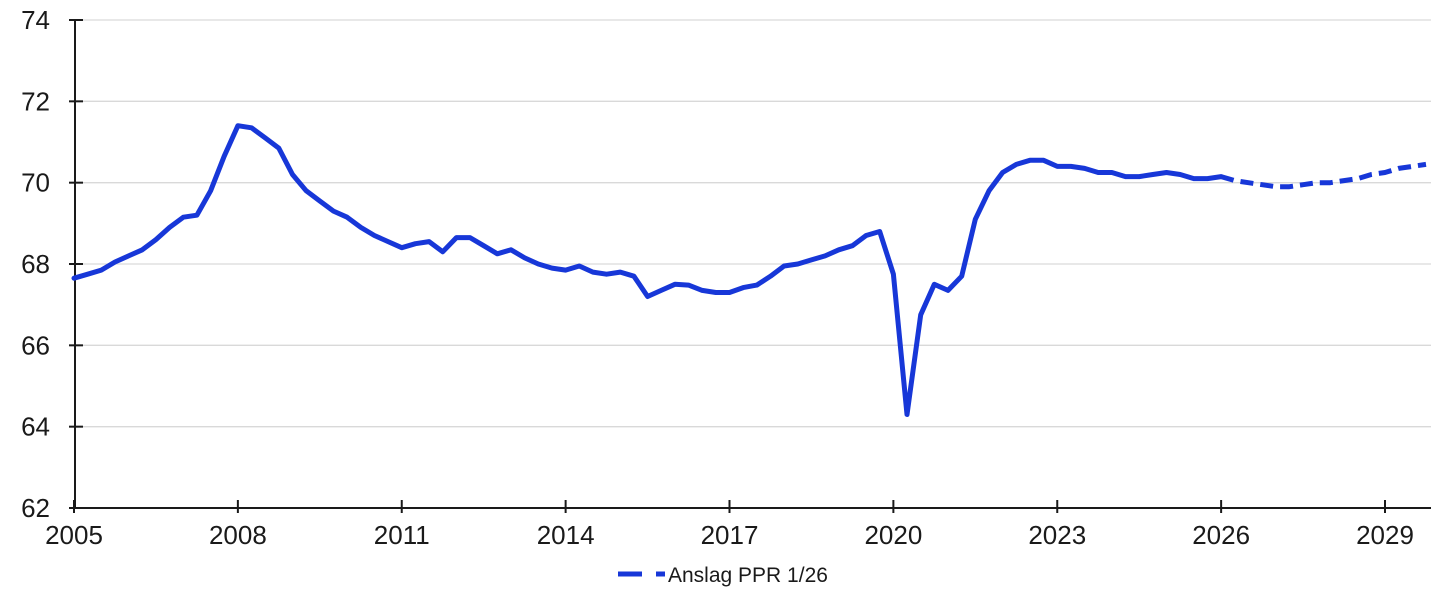 The width and height of the screenshot is (1445, 608). What do you see at coordinates (35, 183) in the screenshot?
I see `y-tick-label: 70` at bounding box center [35, 183].